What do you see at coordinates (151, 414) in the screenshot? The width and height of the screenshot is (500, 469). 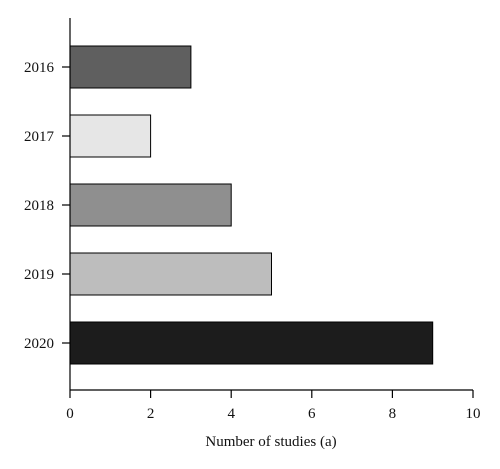 I see `x-tick-label-2: 2` at bounding box center [151, 414].